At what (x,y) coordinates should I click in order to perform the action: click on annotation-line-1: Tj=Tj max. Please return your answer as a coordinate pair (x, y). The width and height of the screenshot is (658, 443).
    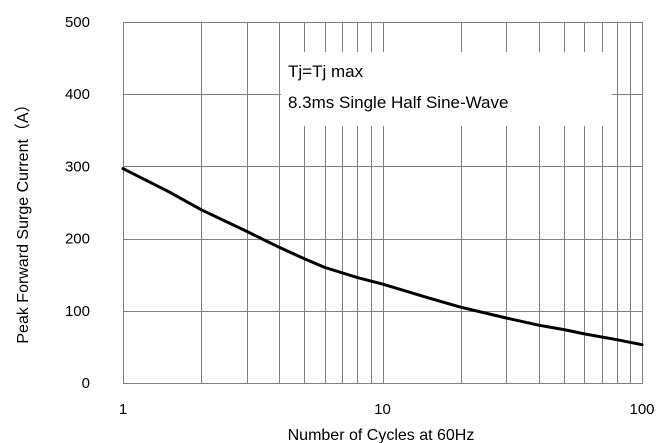
    Looking at the image, I should click on (326, 71).